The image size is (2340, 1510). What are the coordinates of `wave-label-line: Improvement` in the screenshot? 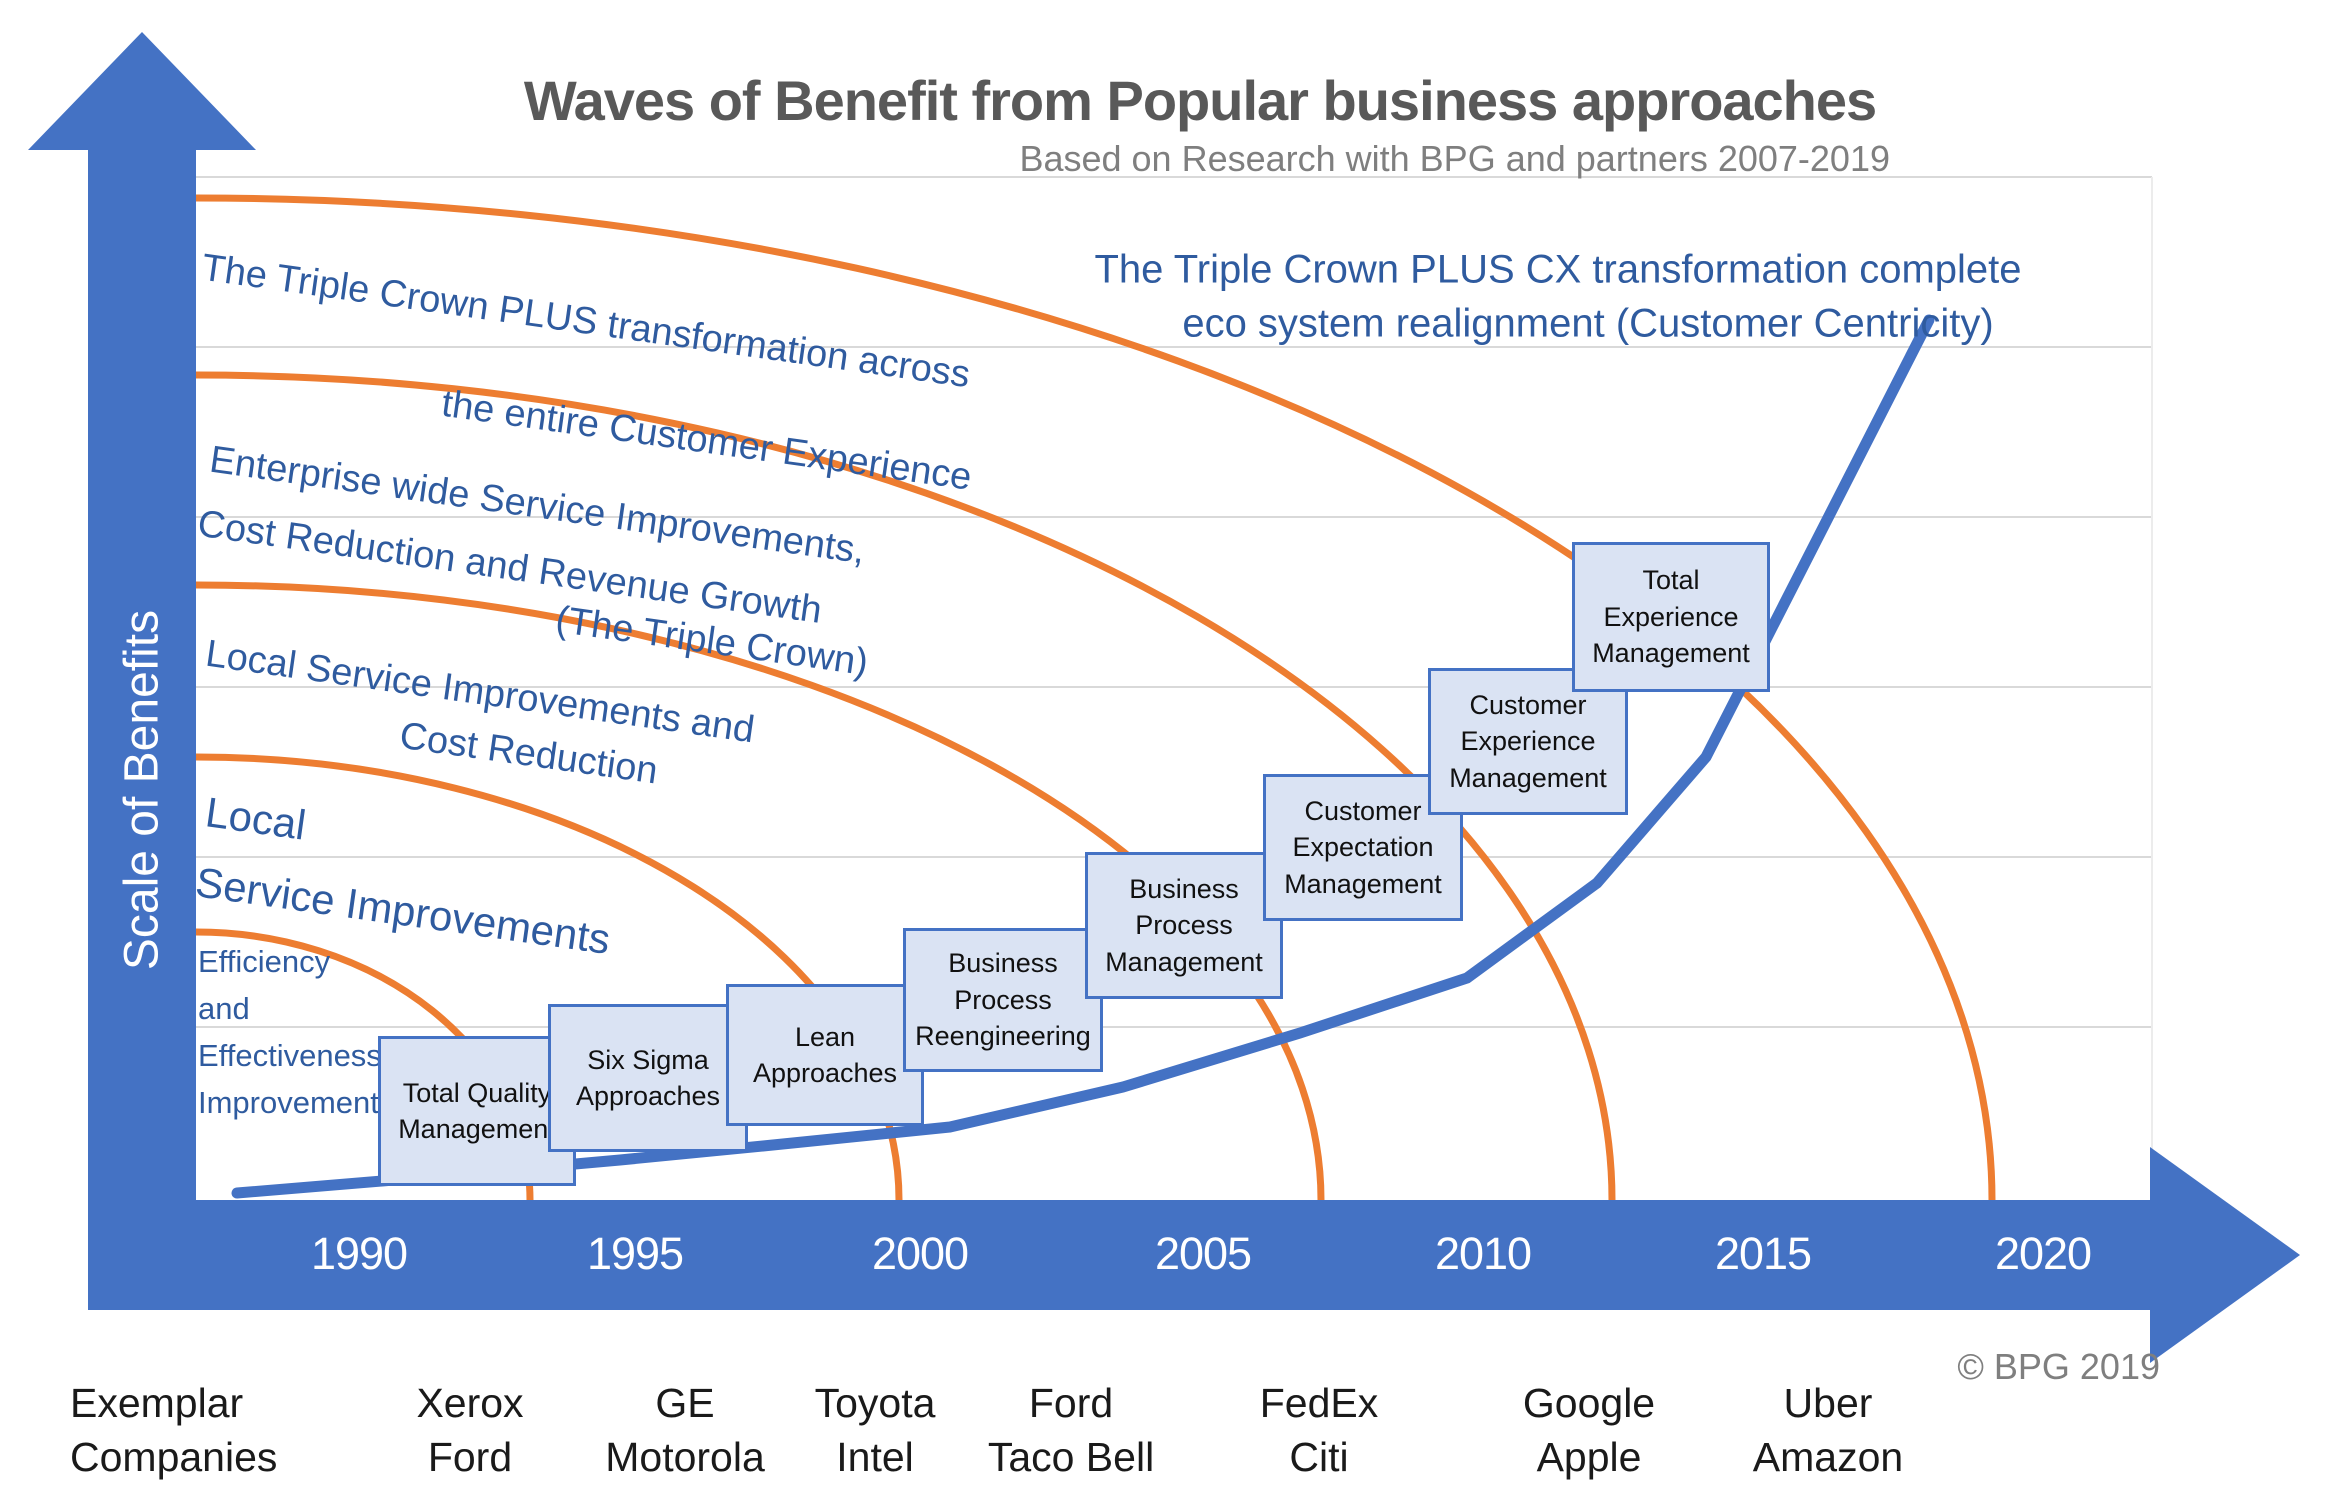 It's located at (288, 1103).